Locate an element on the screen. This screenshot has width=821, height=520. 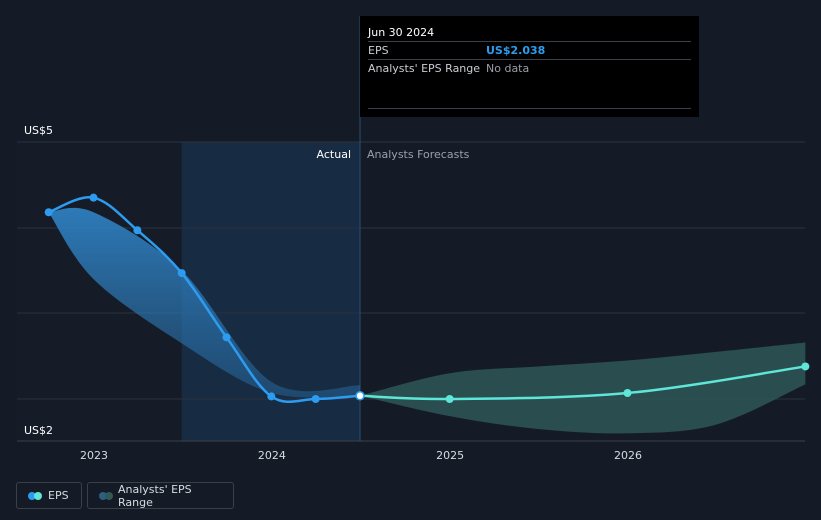
x-tick-label: 2026 is located at coordinates (628, 455).